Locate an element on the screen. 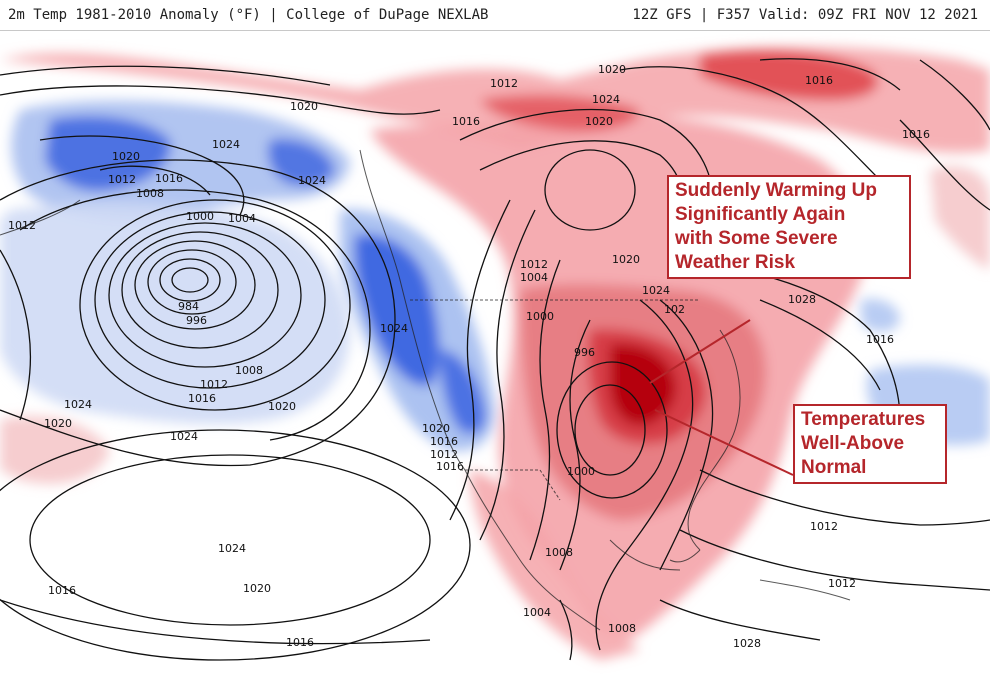  warming-arrow is located at coordinates (700, 351).